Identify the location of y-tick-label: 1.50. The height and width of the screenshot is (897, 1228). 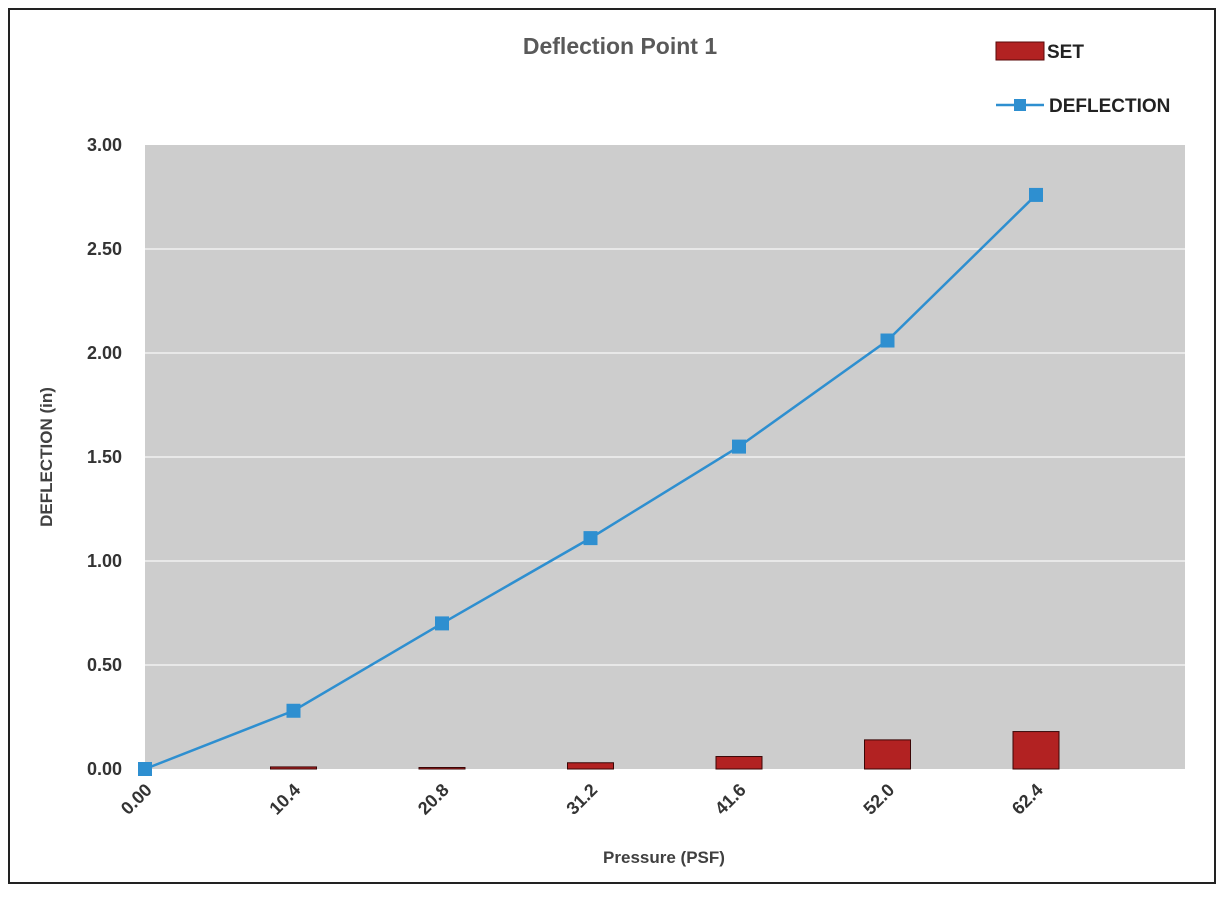
(104, 457).